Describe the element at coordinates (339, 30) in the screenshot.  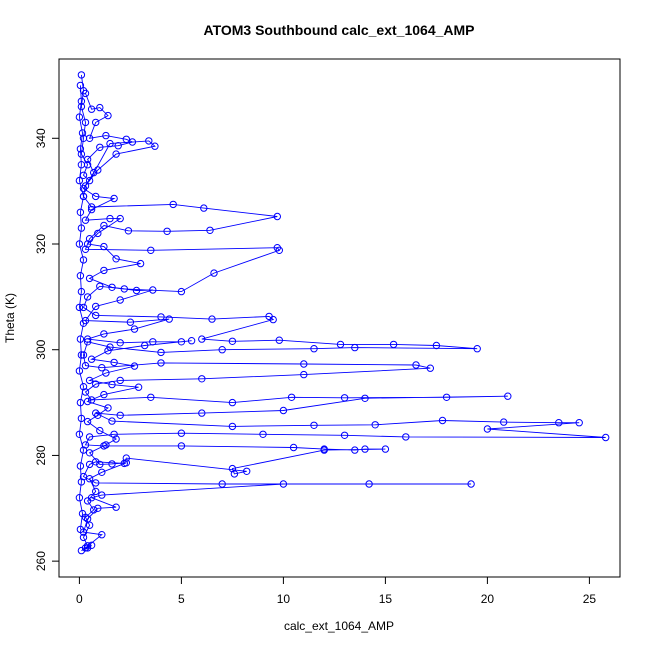
I see `chart-title: ATOM3 Southbound calc_ext_1064_AMP` at that location.